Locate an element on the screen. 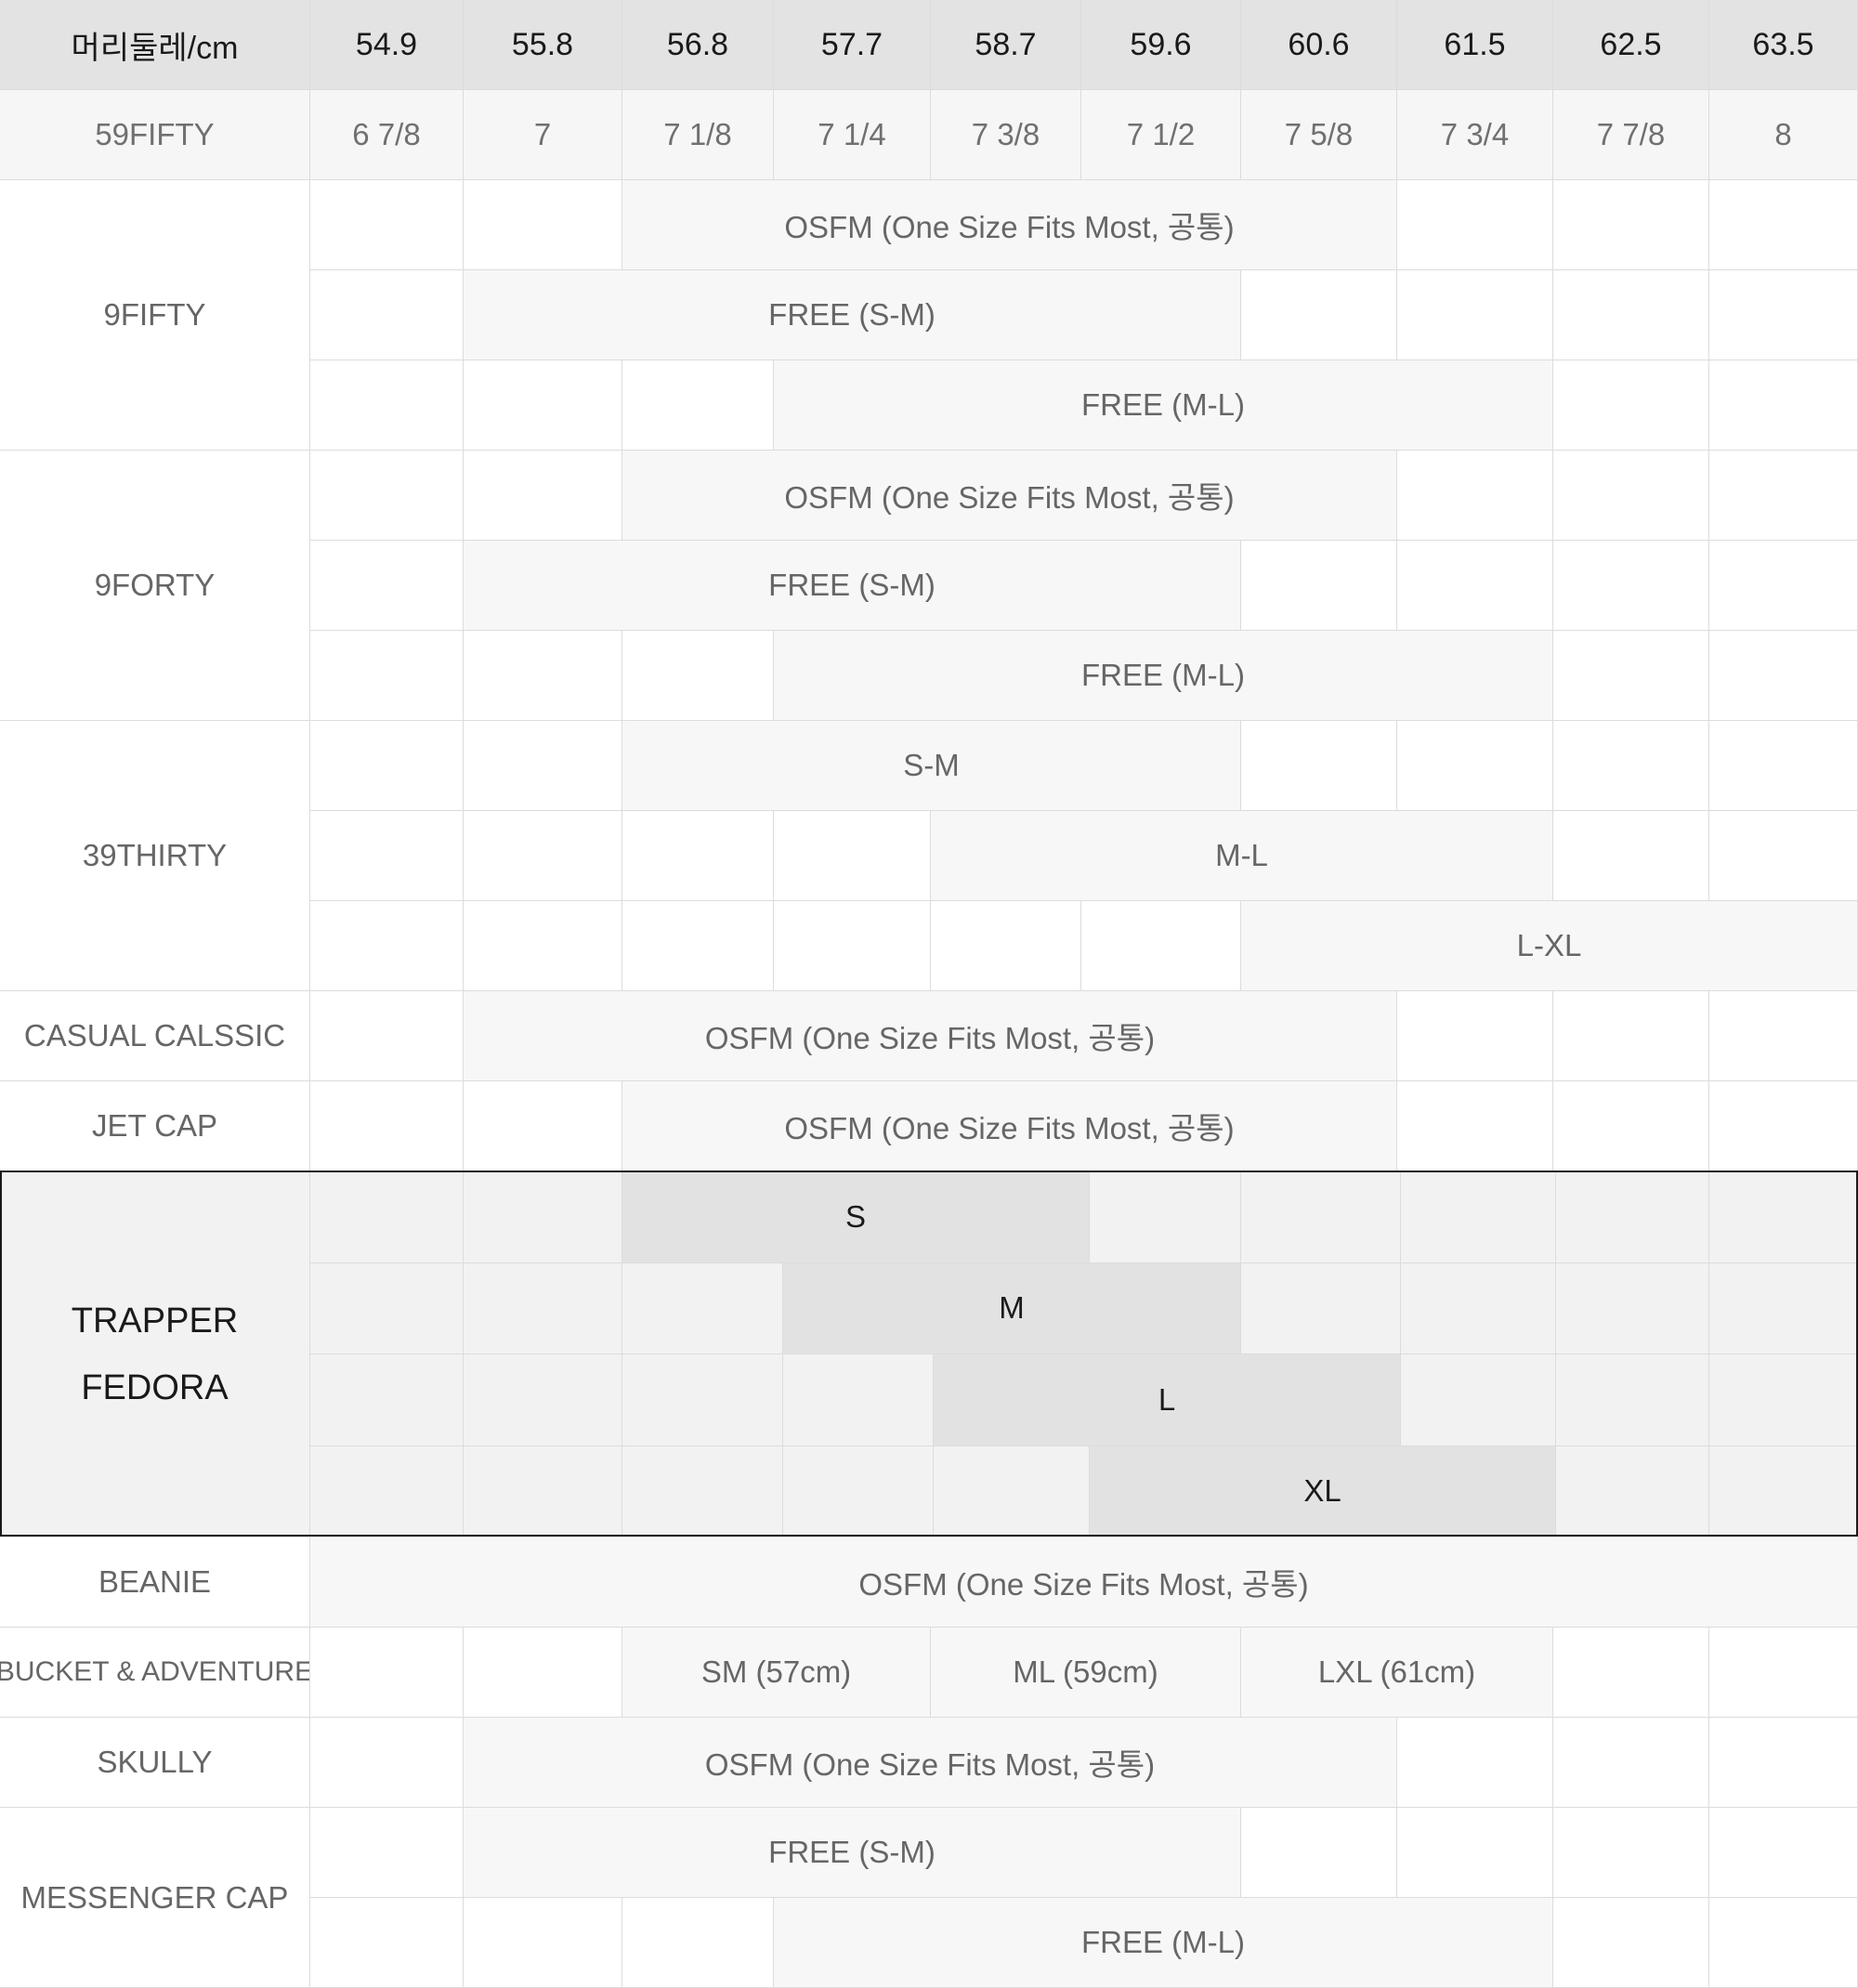 The image size is (1858, 1988). header-cm-value: 59.6 is located at coordinates (1161, 45).